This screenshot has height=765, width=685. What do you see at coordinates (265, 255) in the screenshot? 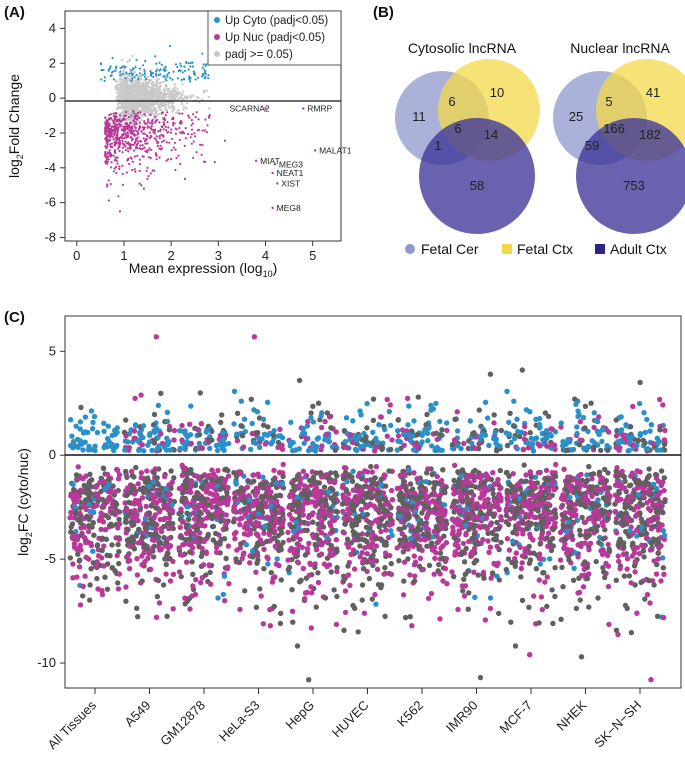
I see `panel-a-xtick-label: 4` at bounding box center [265, 255].